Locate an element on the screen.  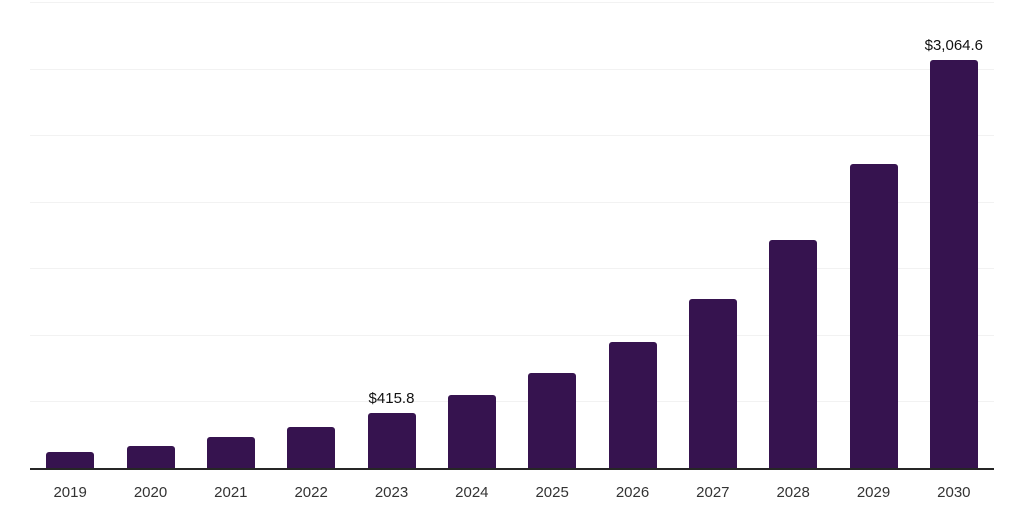
bar-2019 is located at coordinates (70, 460).